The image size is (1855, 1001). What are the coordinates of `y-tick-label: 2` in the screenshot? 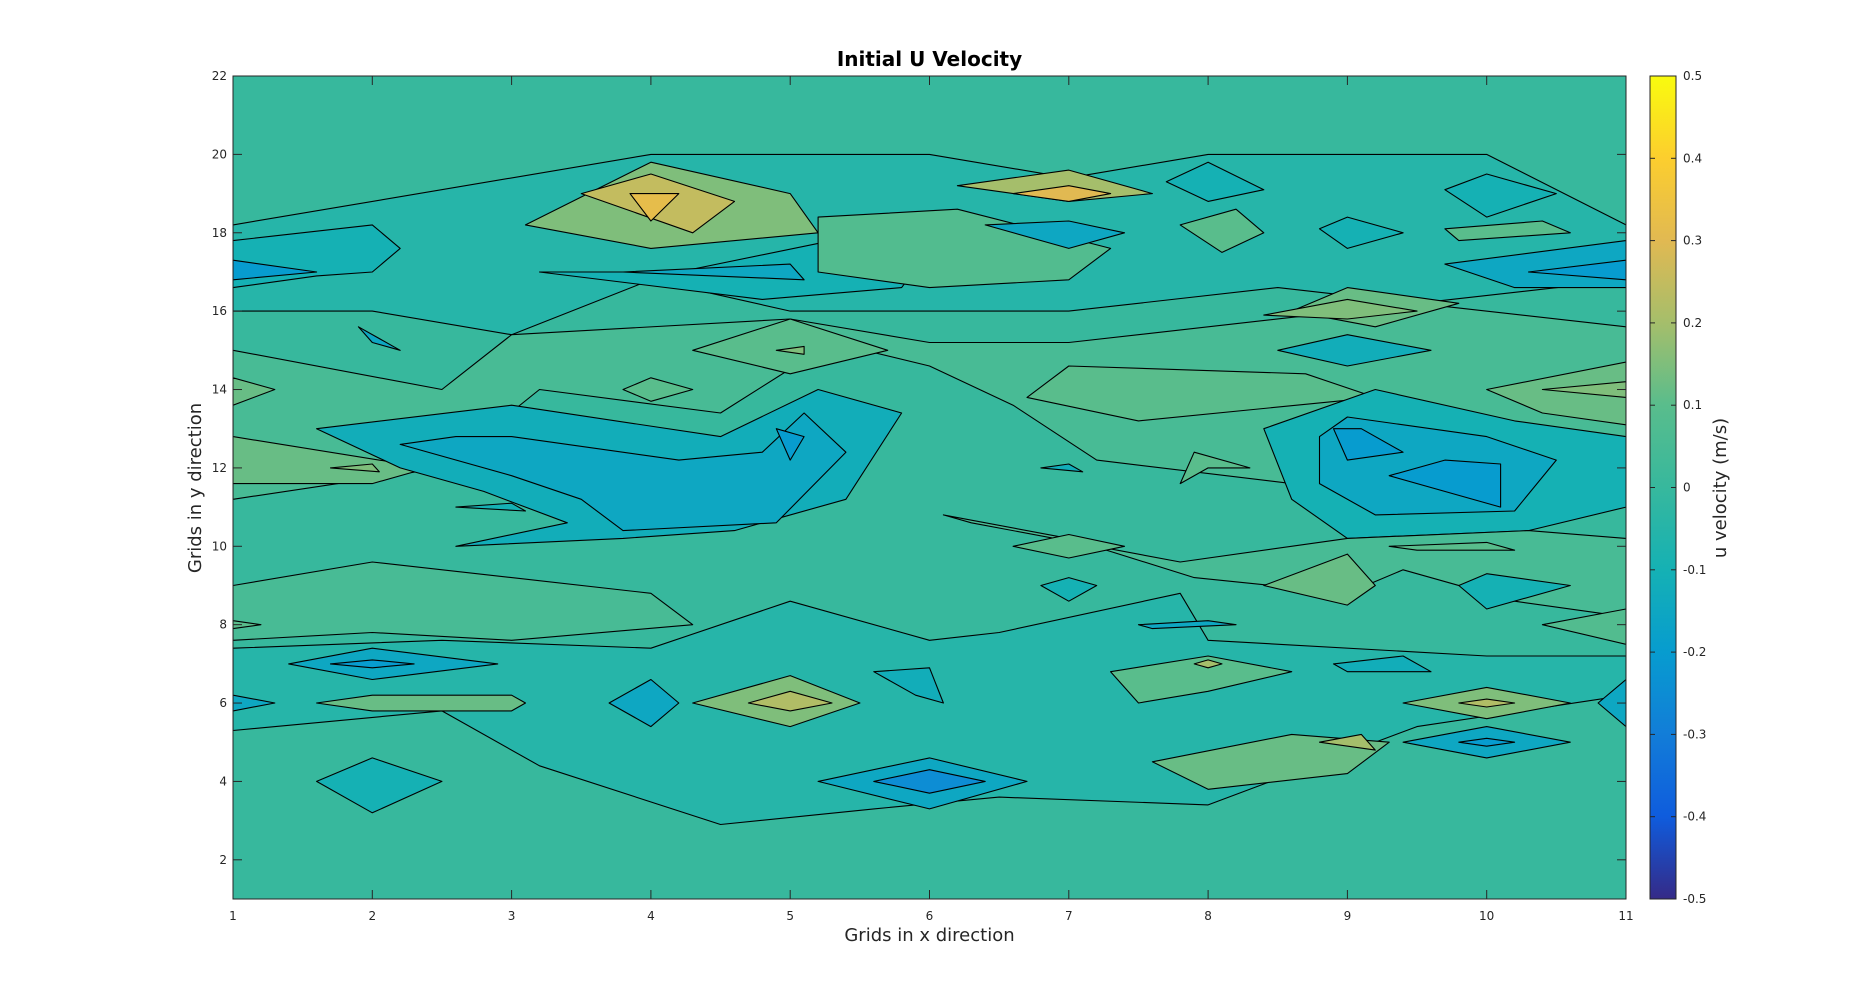 It's located at (223, 860).